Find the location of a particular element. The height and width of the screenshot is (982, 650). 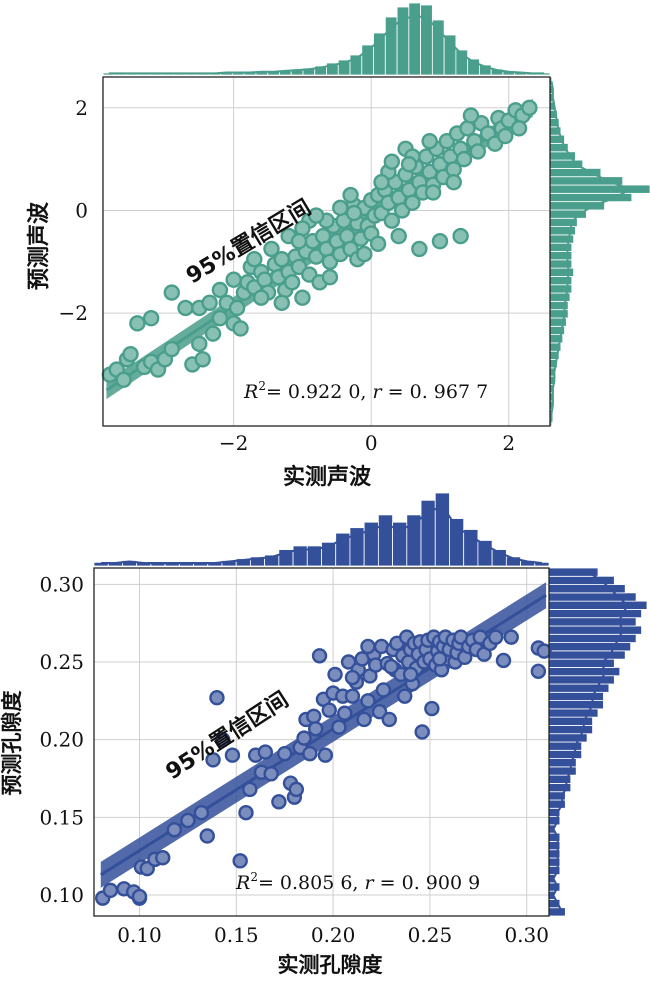

porosity-r2-value: = 0.805 6, is located at coordinates (311, 883).